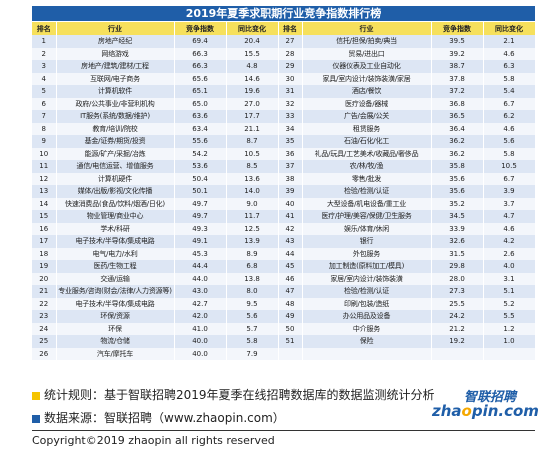 This screenshot has height=454, width=550. What do you see at coordinates (509, 278) in the screenshot?
I see `table-cell: 3.1` at bounding box center [509, 278].